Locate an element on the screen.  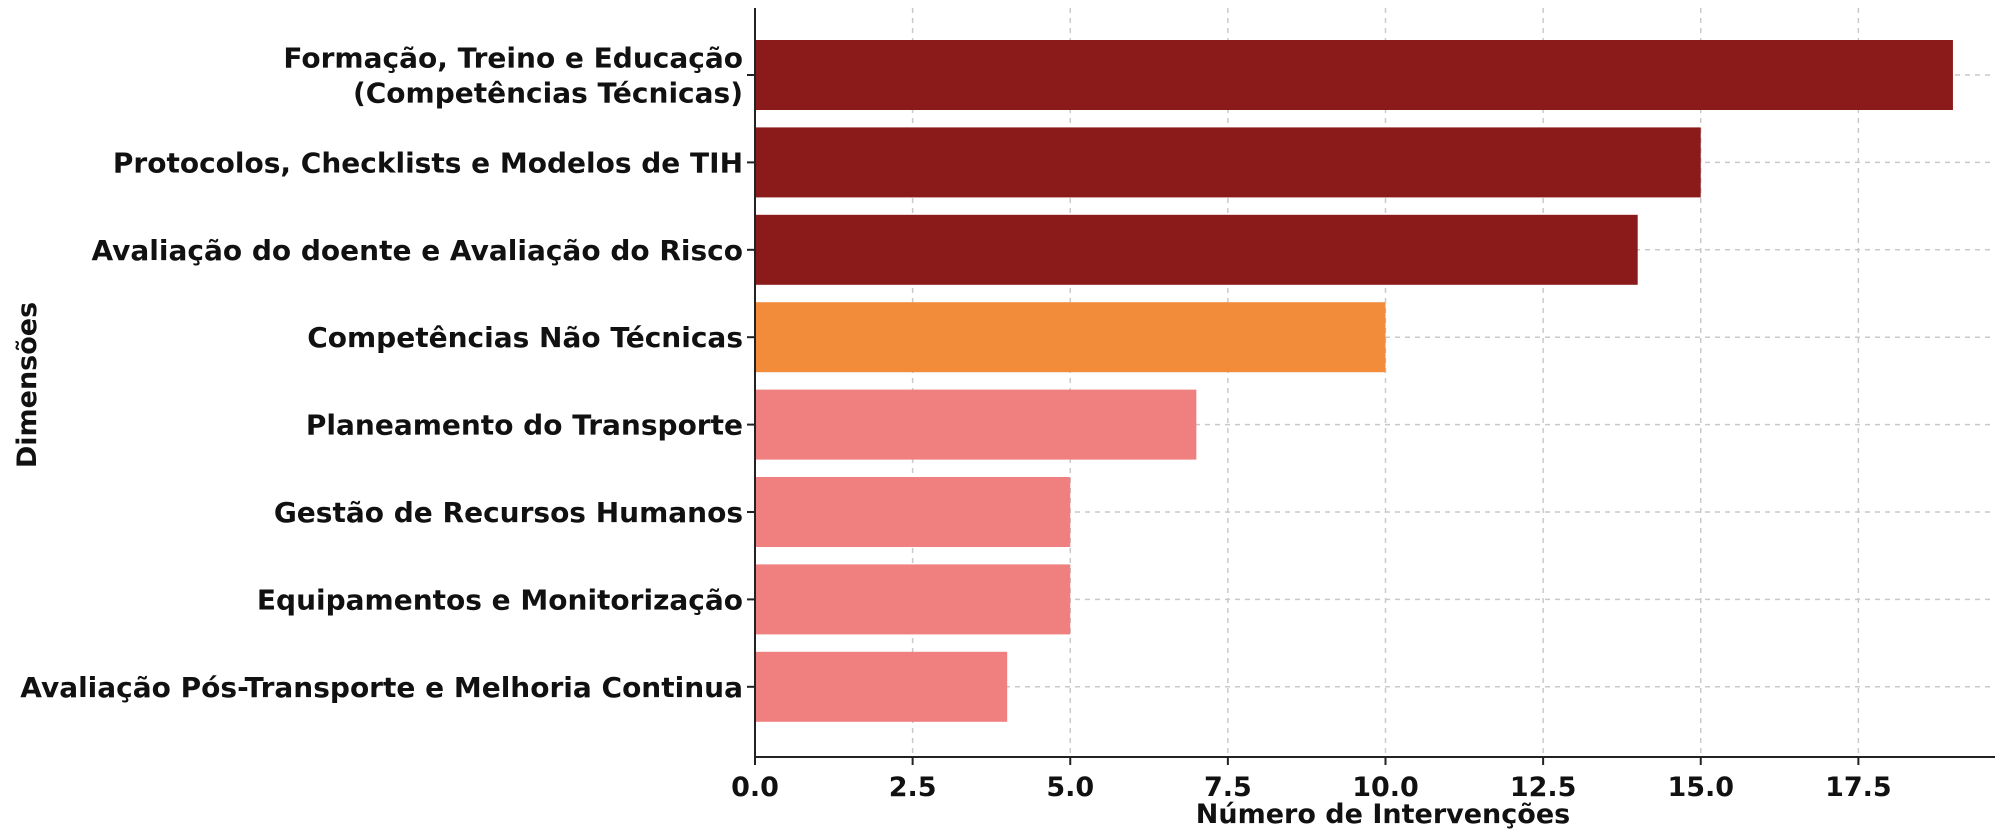
x-tick-label: 0.0 is located at coordinates (755, 787).